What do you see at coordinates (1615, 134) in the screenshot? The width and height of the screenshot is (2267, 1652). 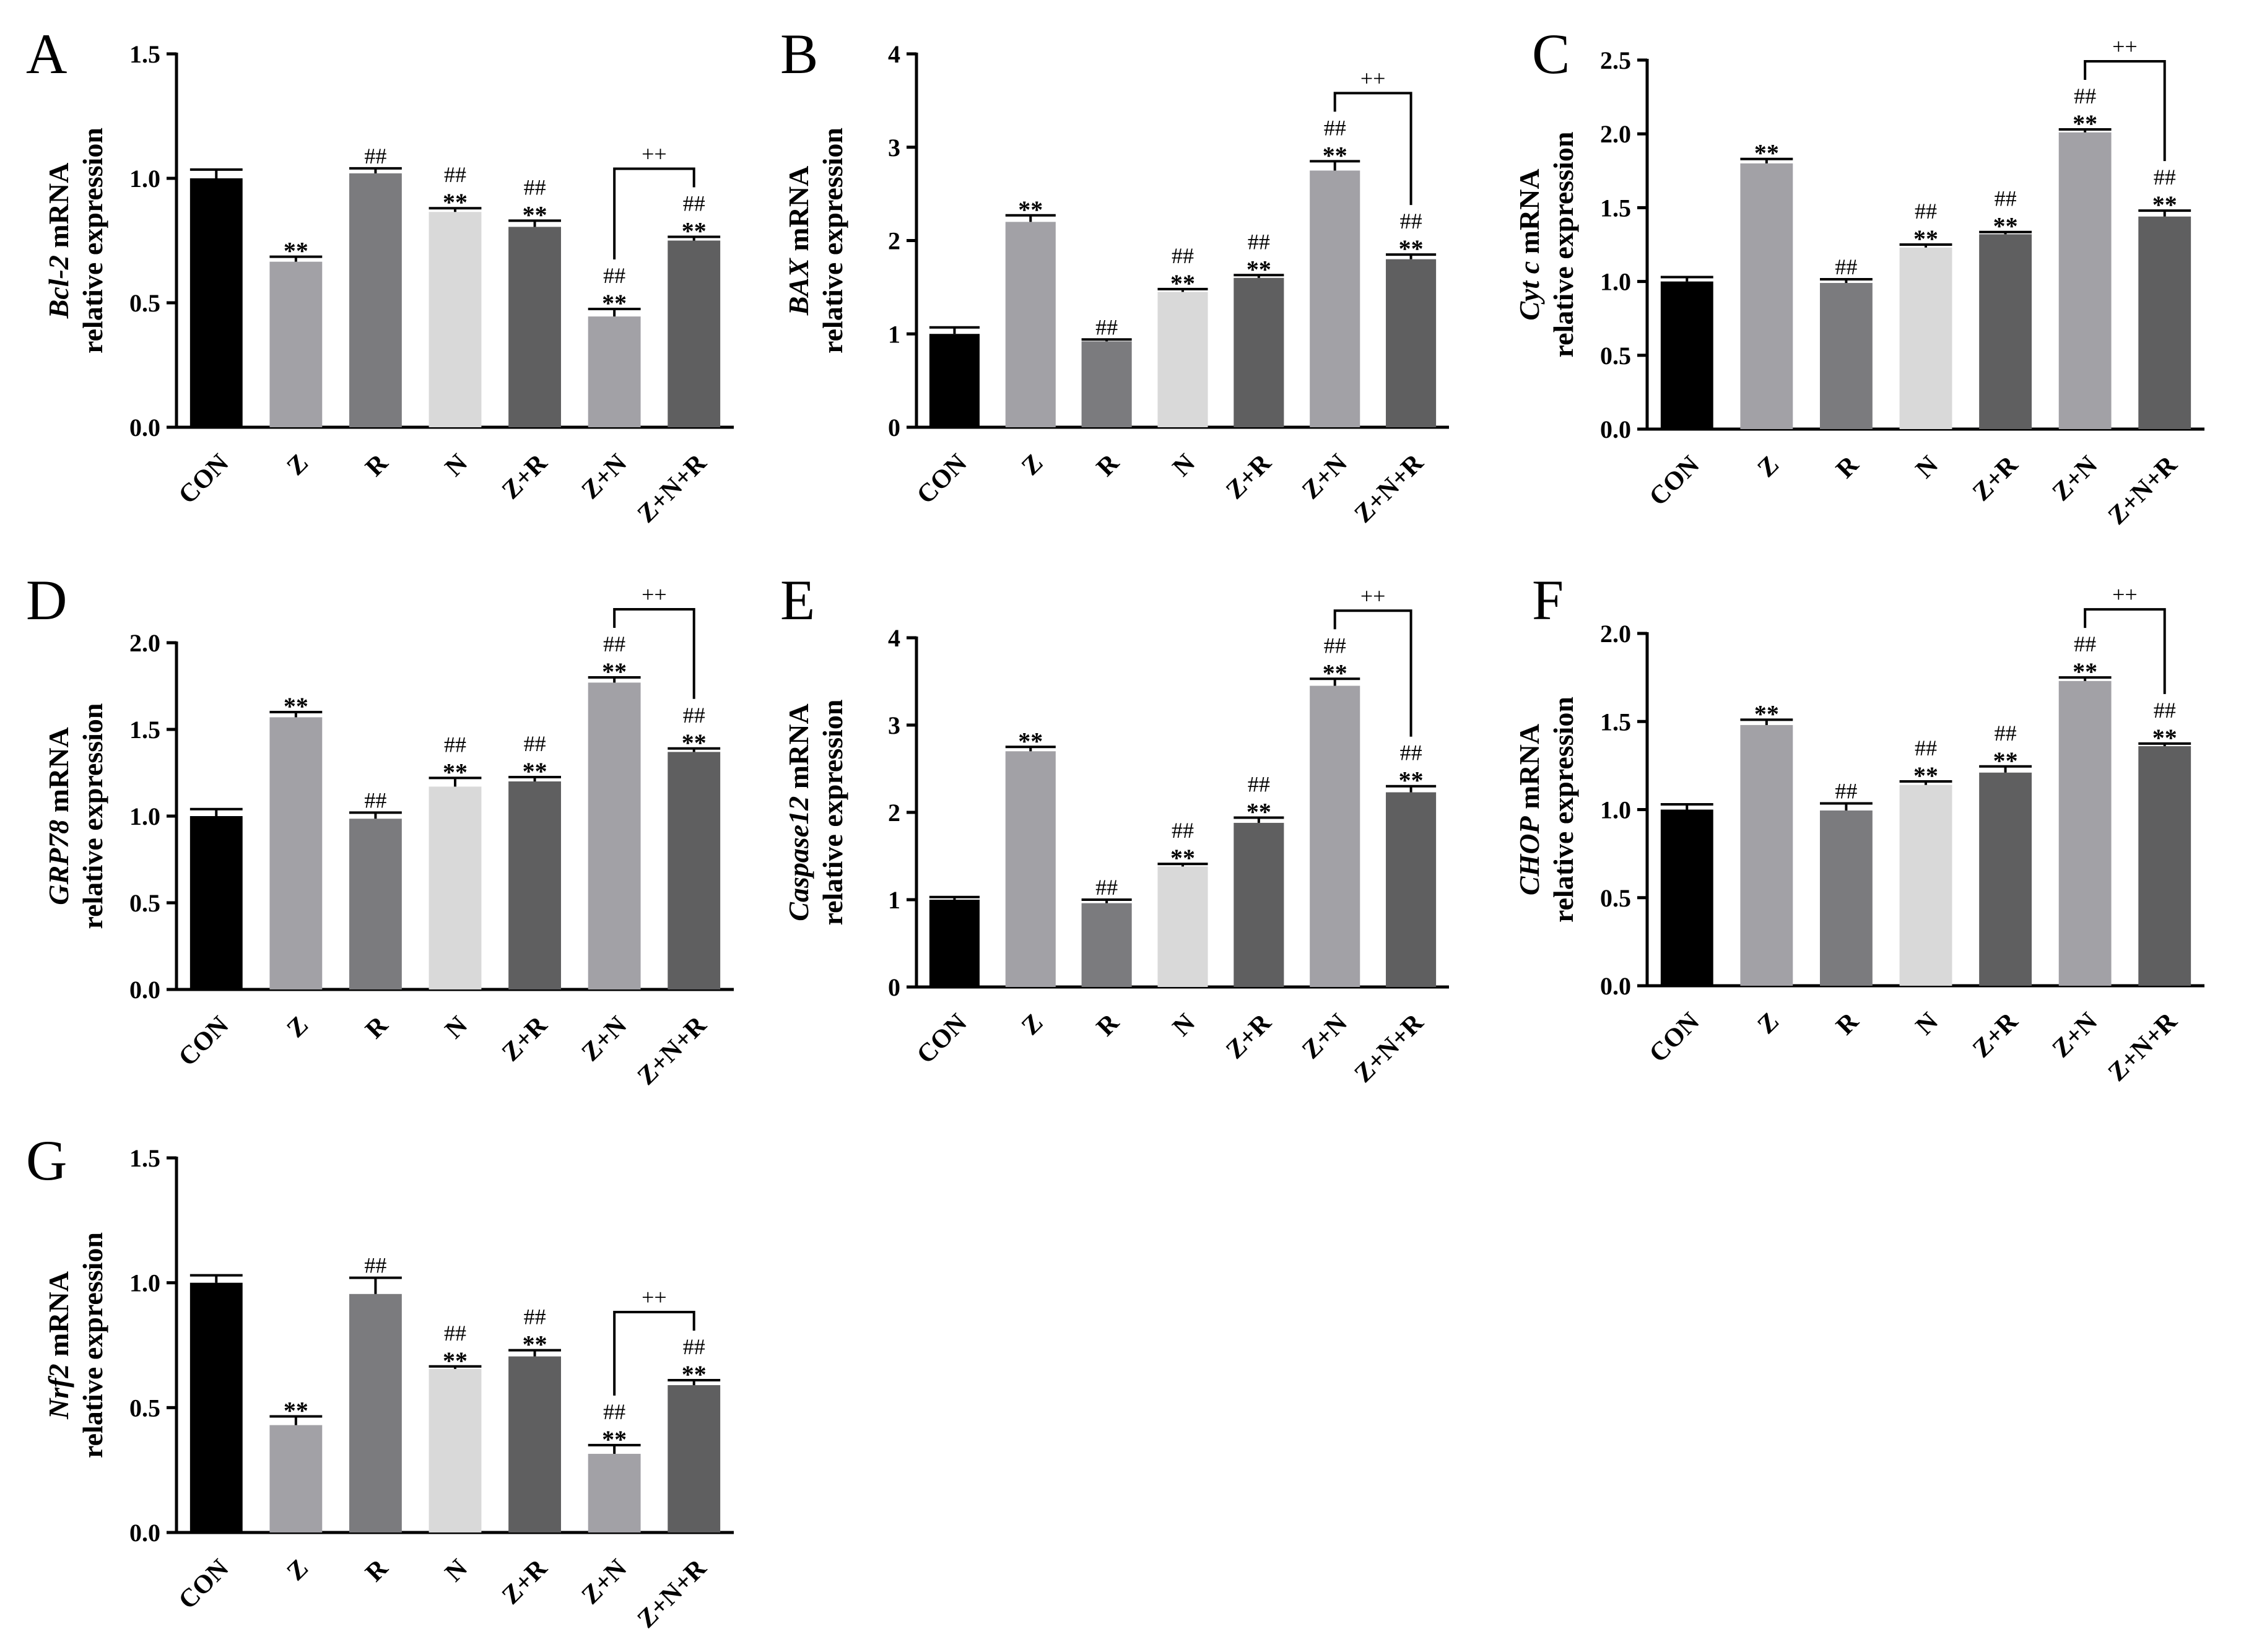 I see `y-tick-label: 2.0` at bounding box center [1615, 134].